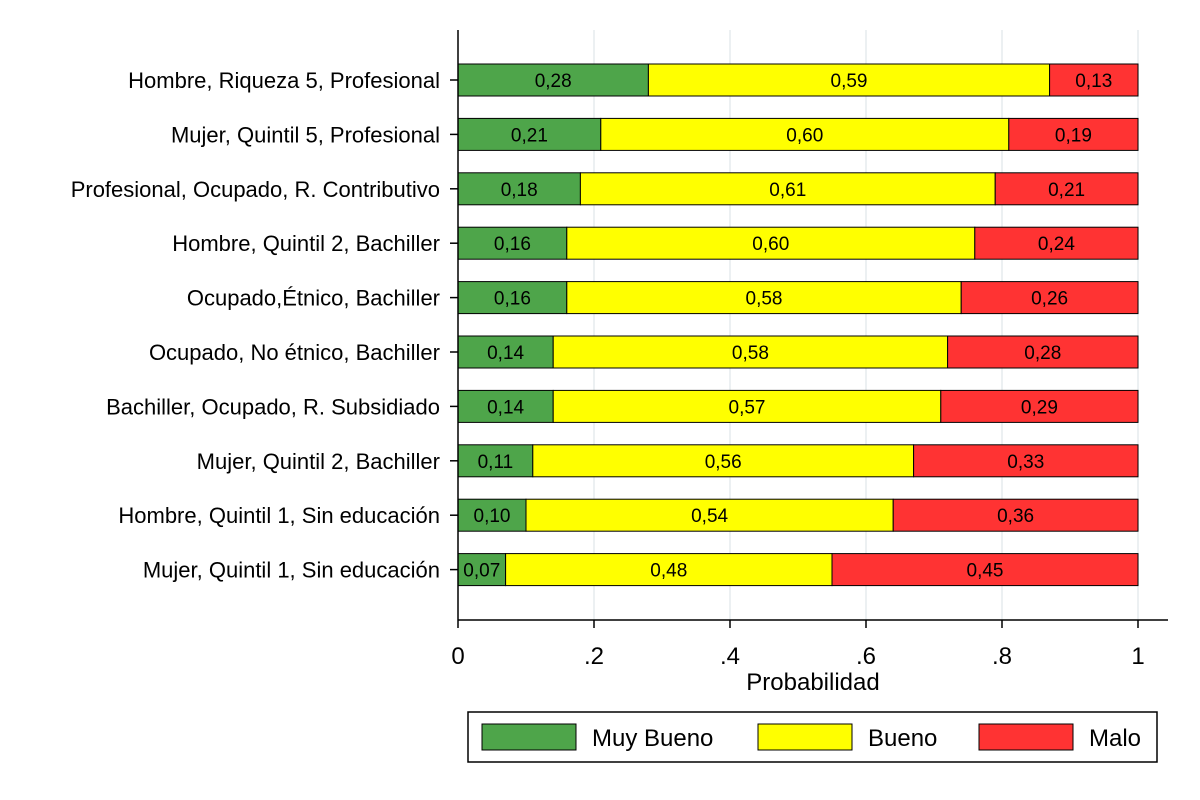 Image resolution: width=1200 pixels, height=800 pixels. What do you see at coordinates (291, 570) in the screenshot?
I see `category-label: Mujer, Quintil 1, Sin educación` at bounding box center [291, 570].